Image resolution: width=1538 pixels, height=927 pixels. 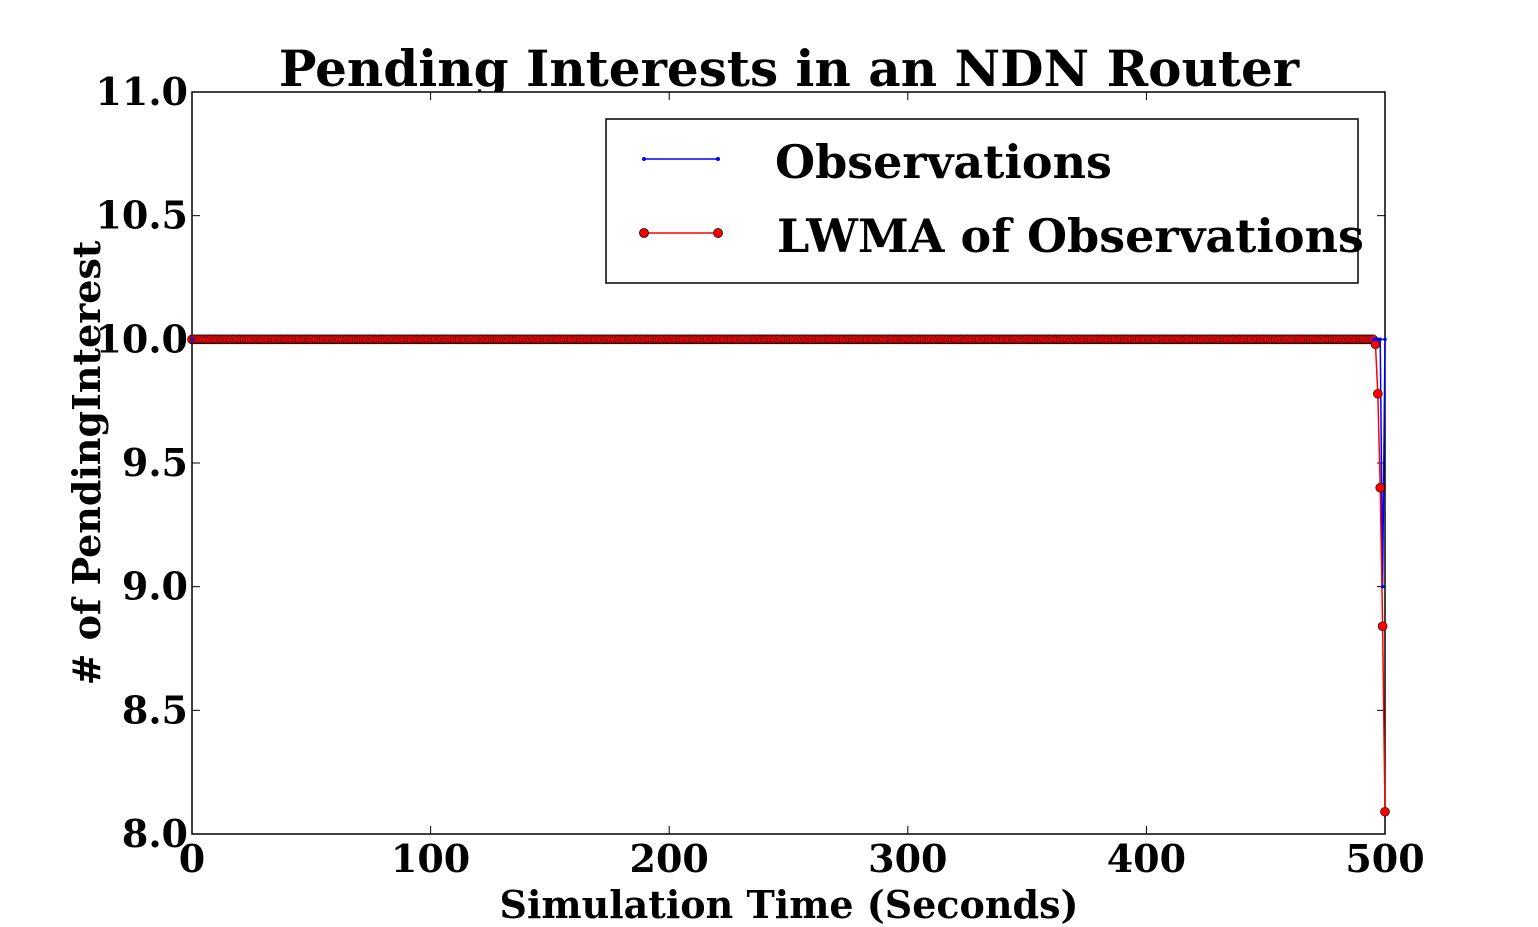 What do you see at coordinates (1146, 858) in the screenshot?
I see `x-tick-label: 400` at bounding box center [1146, 858].